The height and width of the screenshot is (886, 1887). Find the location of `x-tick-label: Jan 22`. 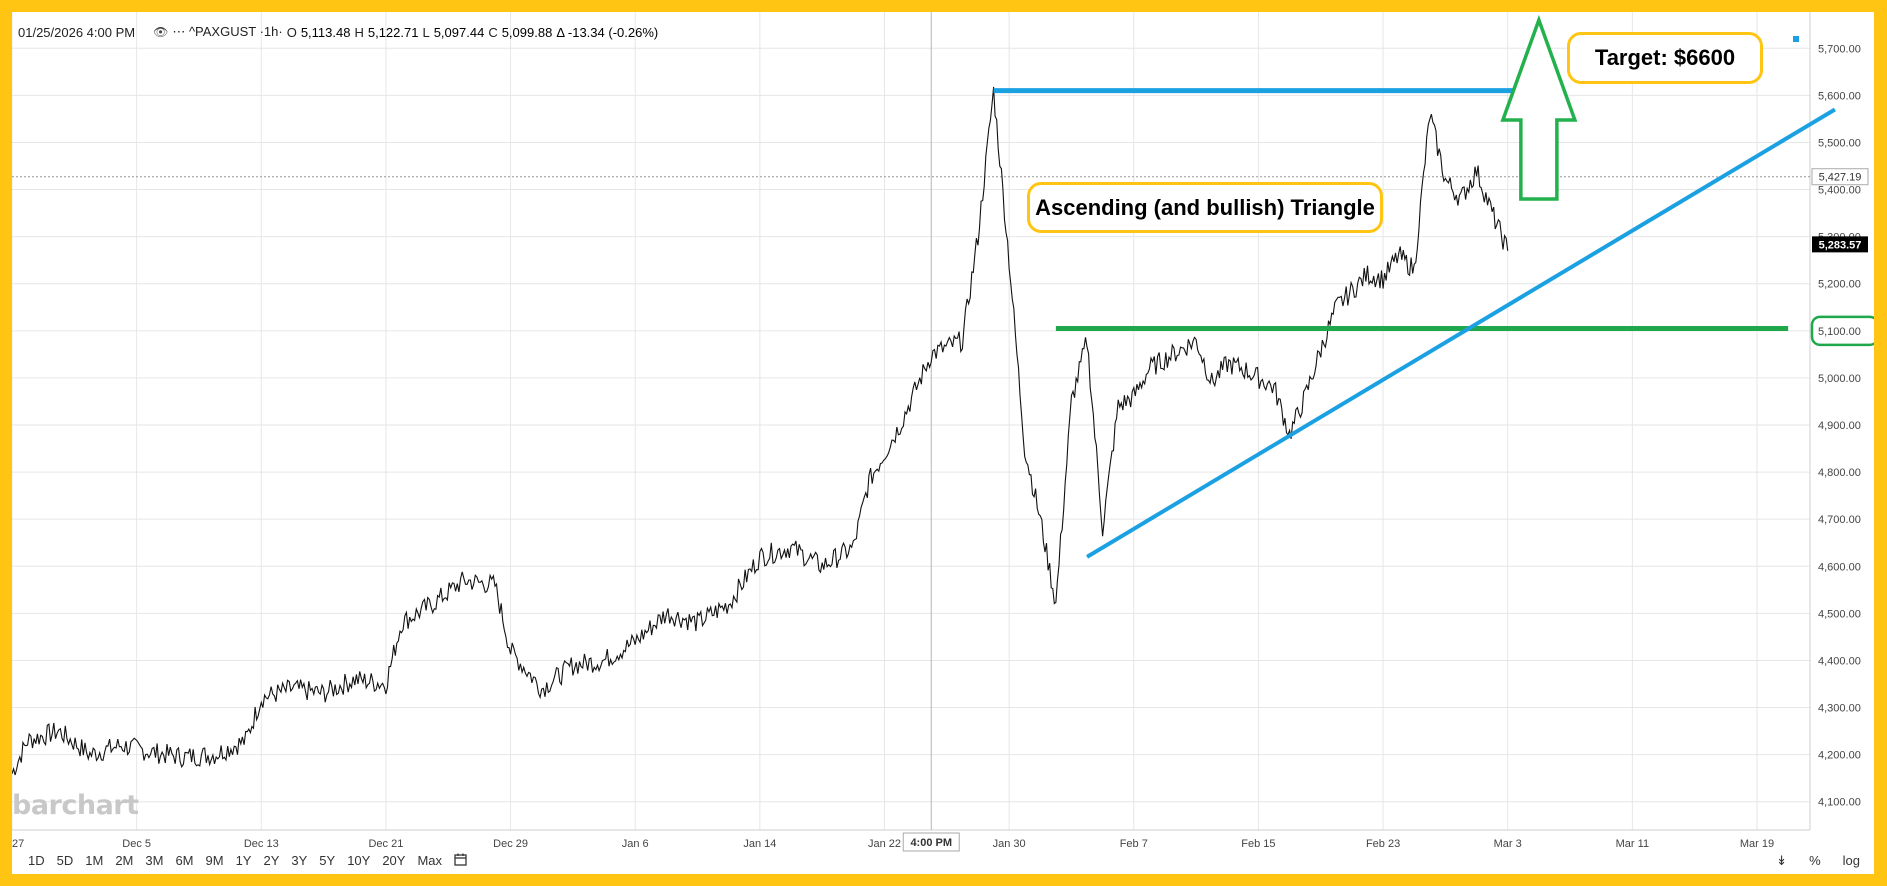

x-tick-label: Jan 22 is located at coordinates (884, 844).